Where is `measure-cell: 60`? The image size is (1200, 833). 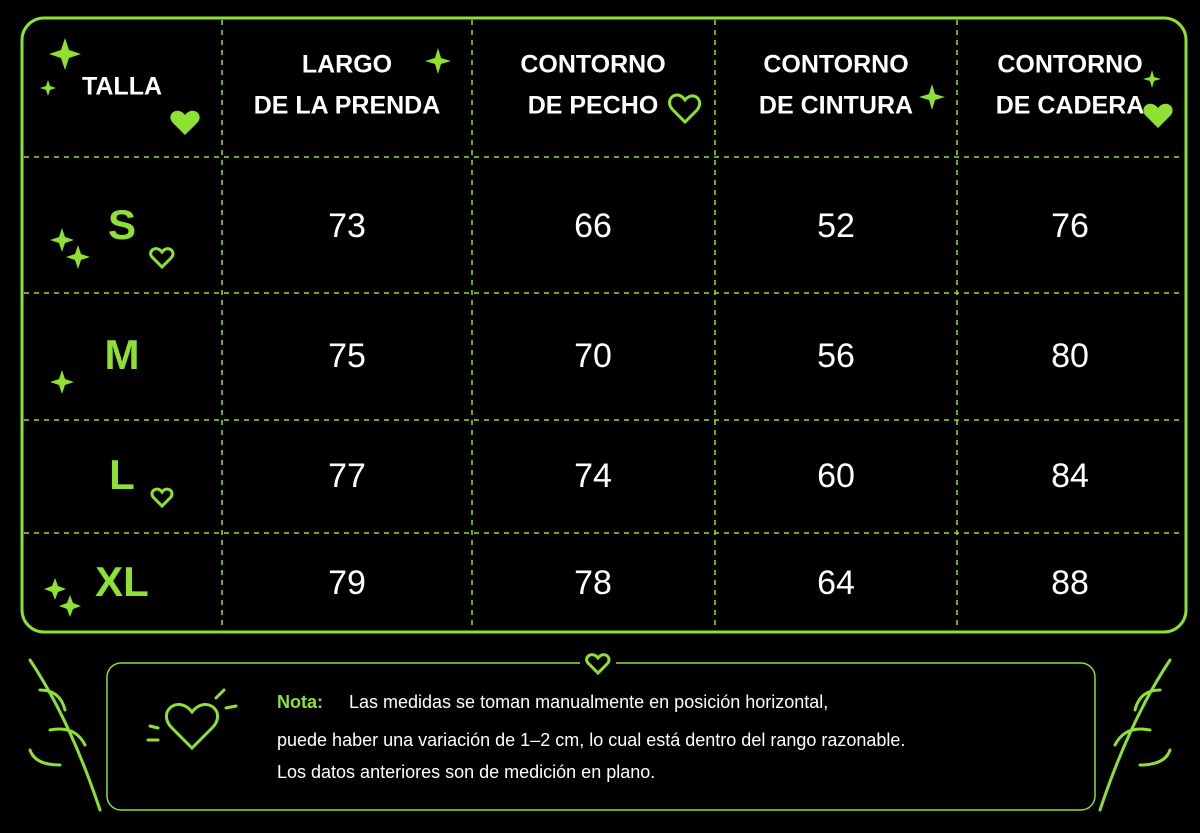
measure-cell: 60 is located at coordinates (836, 476).